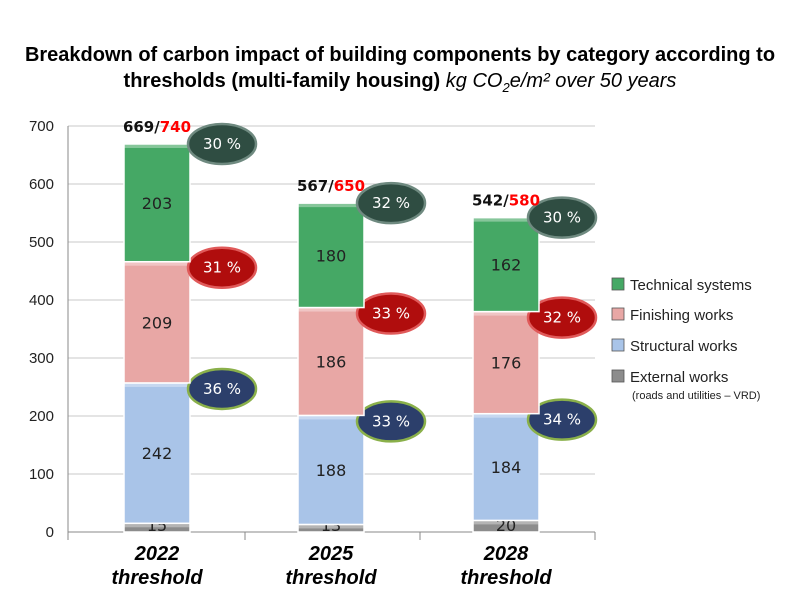 The height and width of the screenshot is (600, 800). I want to click on pct-label-3-1: 32 %, so click(391, 203).